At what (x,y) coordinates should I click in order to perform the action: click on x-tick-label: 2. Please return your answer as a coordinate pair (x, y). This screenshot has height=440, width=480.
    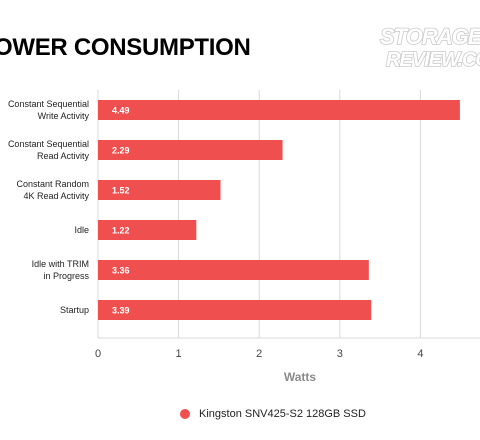
    Looking at the image, I should click on (259, 354).